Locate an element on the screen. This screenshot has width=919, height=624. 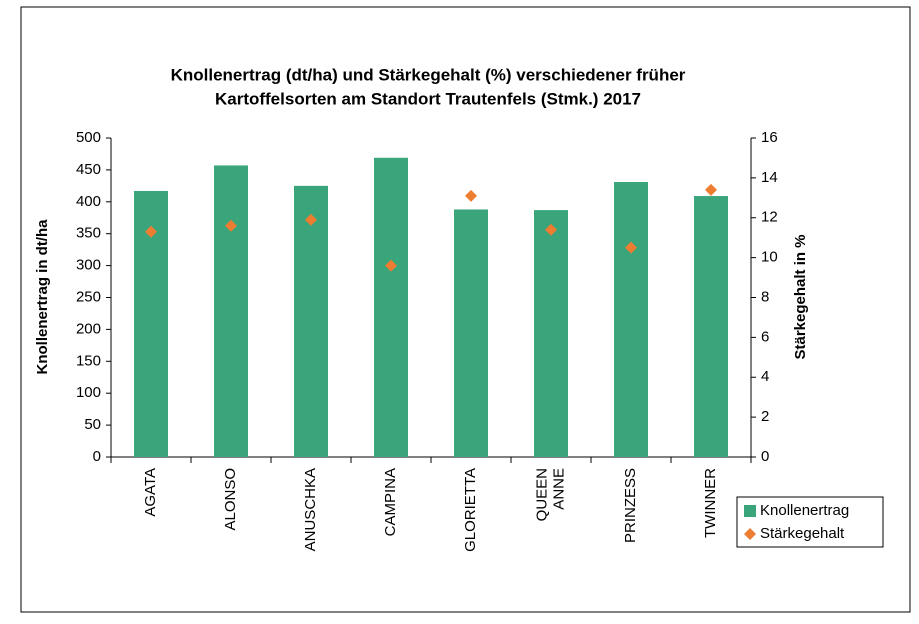
x-tick-label: PRINZESS is located at coordinates (630, 505).